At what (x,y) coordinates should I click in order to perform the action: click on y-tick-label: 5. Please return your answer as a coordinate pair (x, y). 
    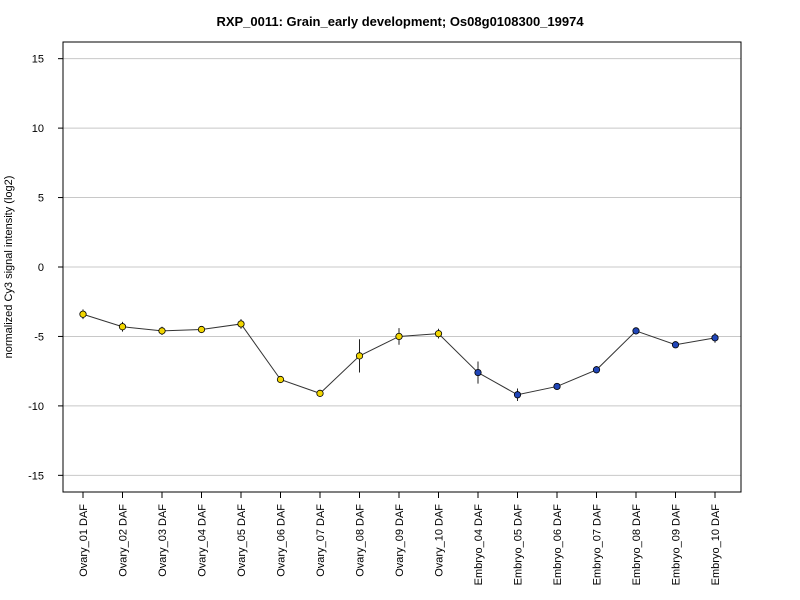
    Looking at the image, I should click on (41, 199).